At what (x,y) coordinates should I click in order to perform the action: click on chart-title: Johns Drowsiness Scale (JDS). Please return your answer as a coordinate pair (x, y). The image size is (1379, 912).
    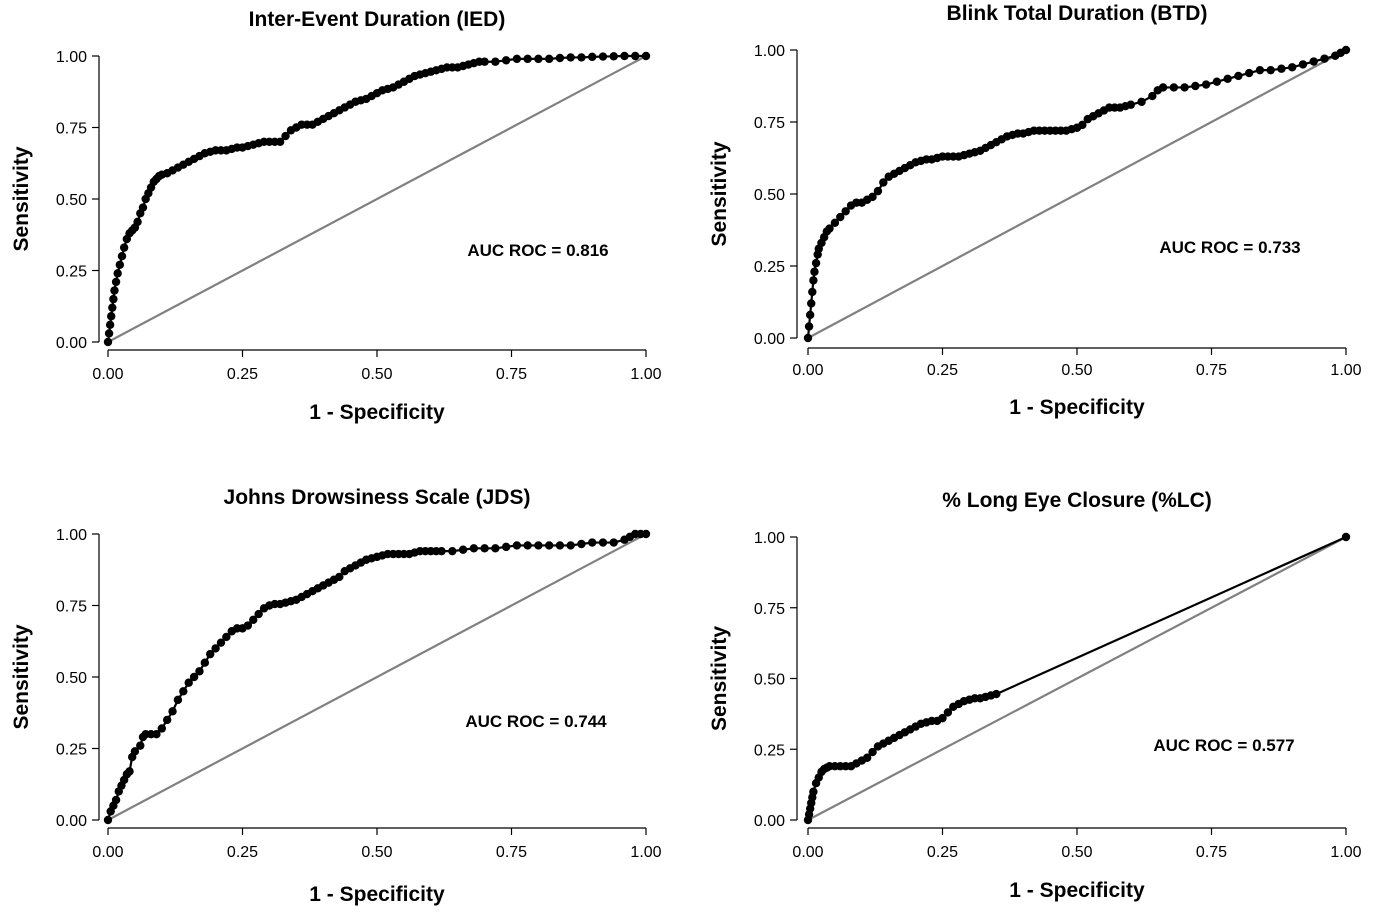
    Looking at the image, I should click on (377, 497).